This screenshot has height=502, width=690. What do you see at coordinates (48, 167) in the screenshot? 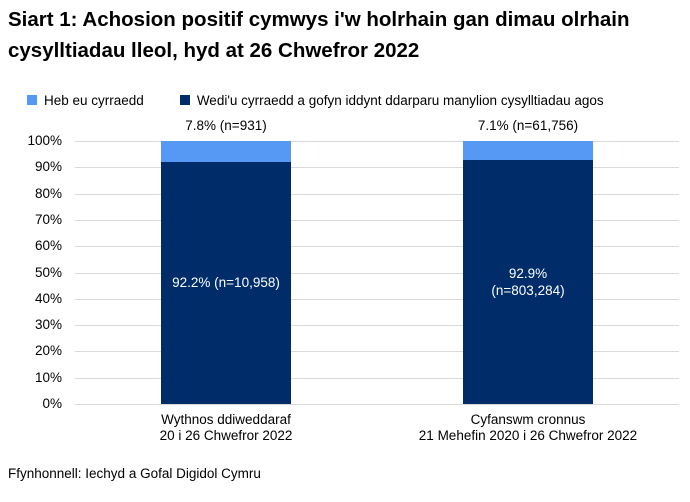
I see `y-tick-label: 90%` at bounding box center [48, 167].